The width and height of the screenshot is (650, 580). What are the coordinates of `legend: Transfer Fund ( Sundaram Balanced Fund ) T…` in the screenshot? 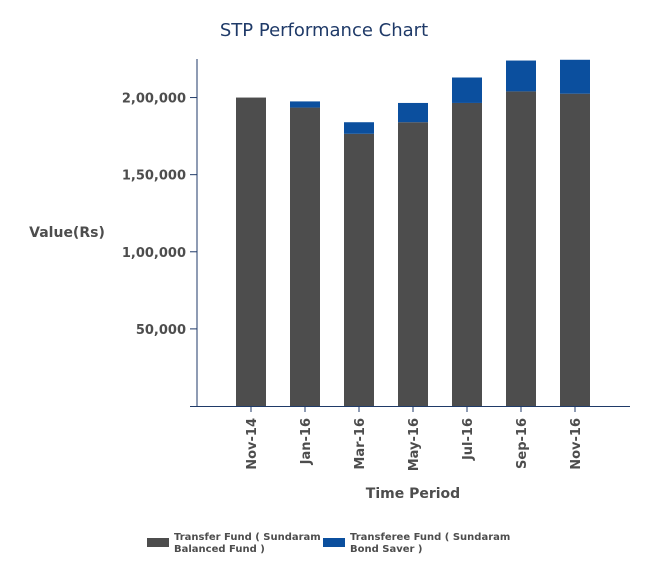 It's located at (328, 543).